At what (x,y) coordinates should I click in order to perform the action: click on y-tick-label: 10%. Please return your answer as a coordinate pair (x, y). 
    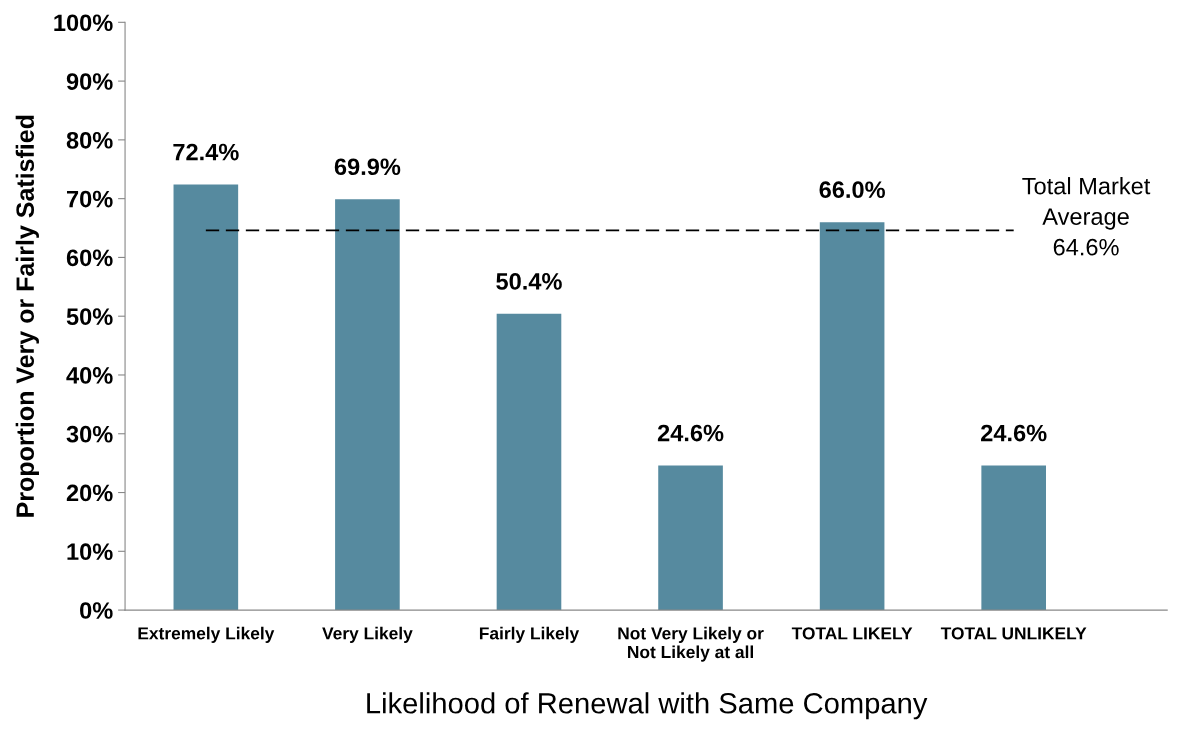
    Looking at the image, I should click on (90, 552).